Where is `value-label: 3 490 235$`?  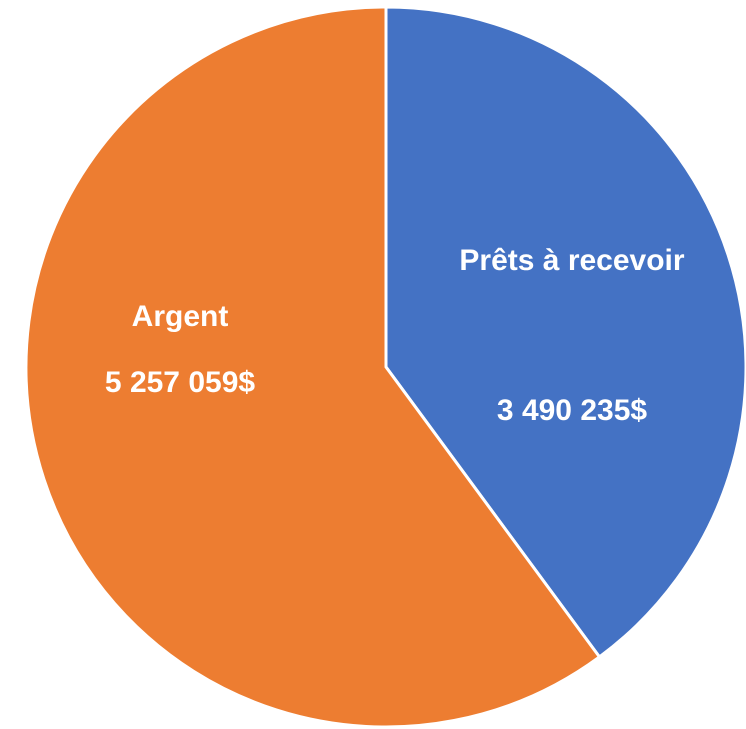 value-label: 3 490 235$ is located at coordinates (572, 410).